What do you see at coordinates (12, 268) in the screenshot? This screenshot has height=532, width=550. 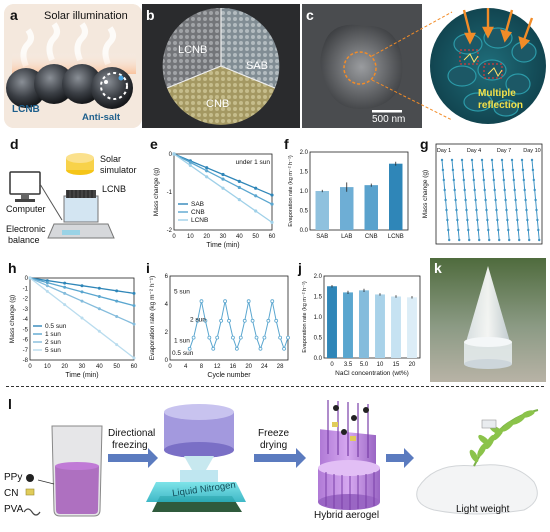 I see `panel-label-h: h` at bounding box center [12, 268].